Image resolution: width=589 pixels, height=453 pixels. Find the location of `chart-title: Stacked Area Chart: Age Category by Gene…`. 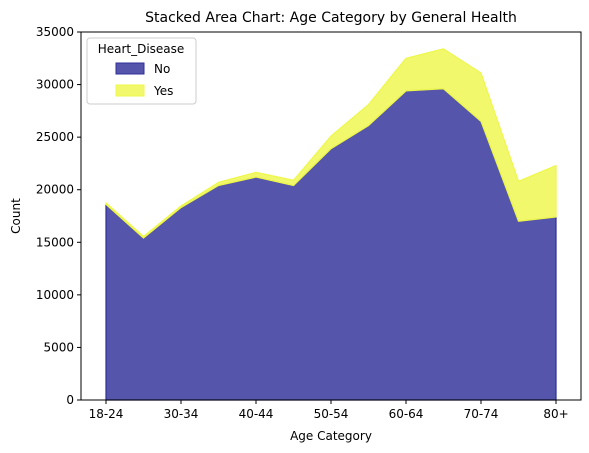

chart-title: Stacked Area Chart: Age Category by Gene… is located at coordinates (331, 18).